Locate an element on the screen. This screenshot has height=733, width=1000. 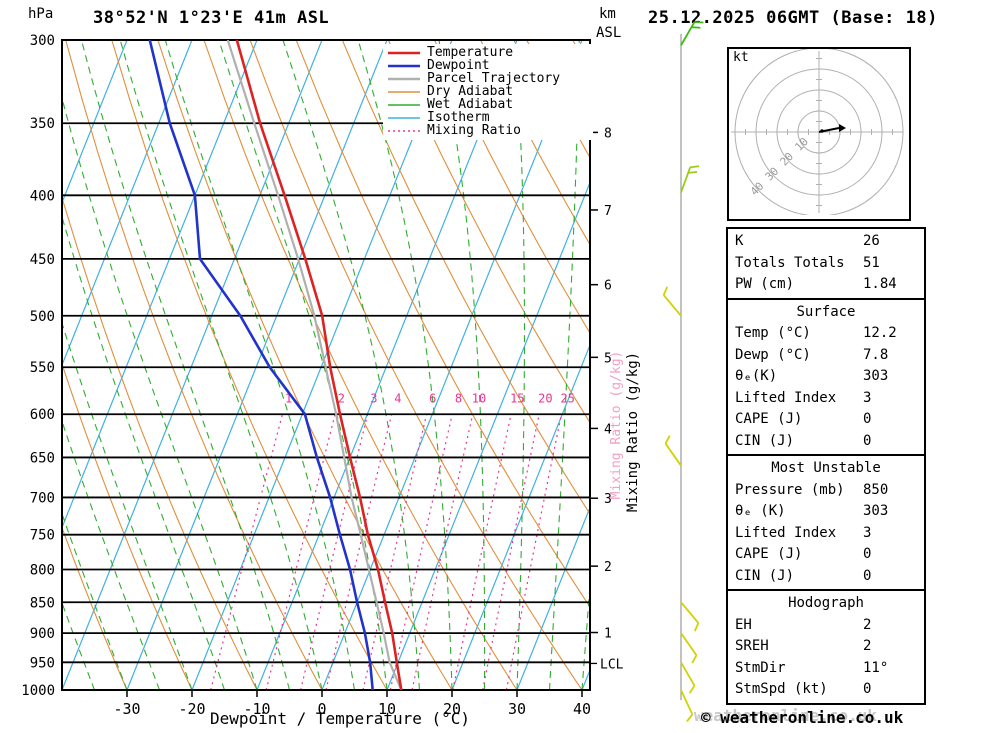
stat-label: Temp (°C) is located at coordinates (773, 333).